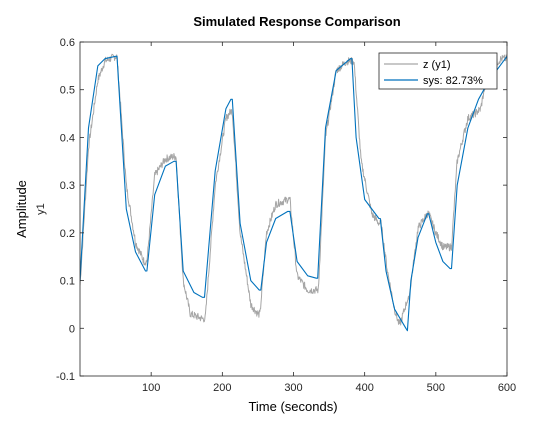 The width and height of the screenshot is (560, 425). What do you see at coordinates (72, 329) in the screenshot?
I see `y-tick-label: 0` at bounding box center [72, 329].